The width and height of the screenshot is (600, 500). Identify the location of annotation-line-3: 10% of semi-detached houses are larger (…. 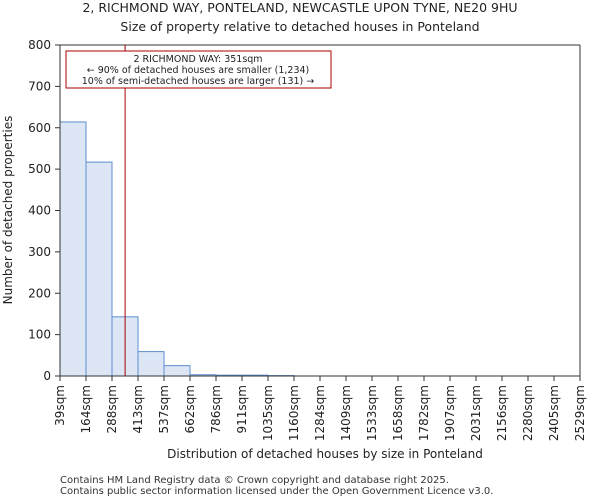
(198, 81).